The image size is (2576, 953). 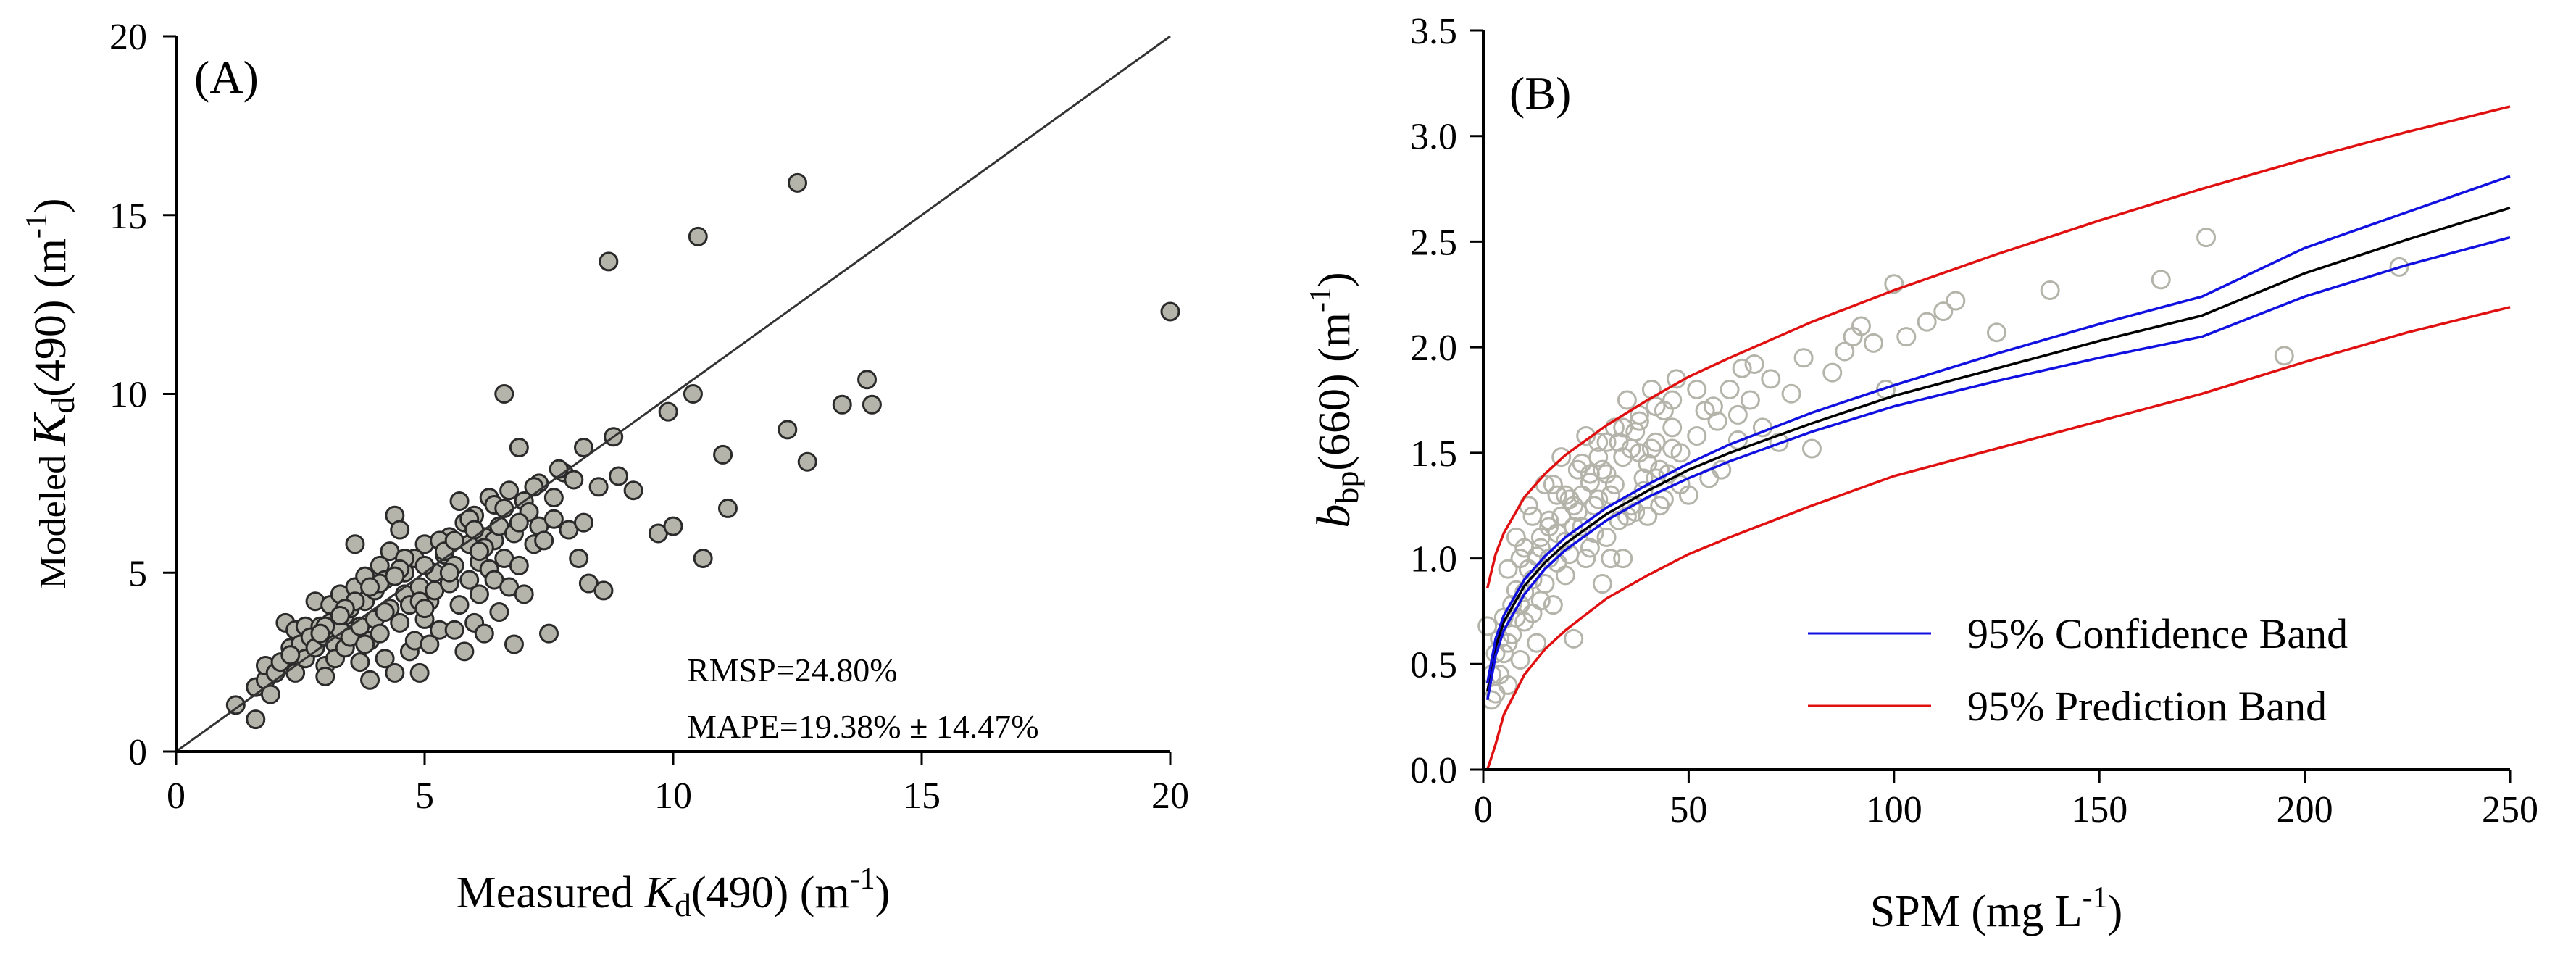 I want to click on panel-b-legend: 95% Confidence Band 95% Prediction Band, so click(x=2078, y=670).